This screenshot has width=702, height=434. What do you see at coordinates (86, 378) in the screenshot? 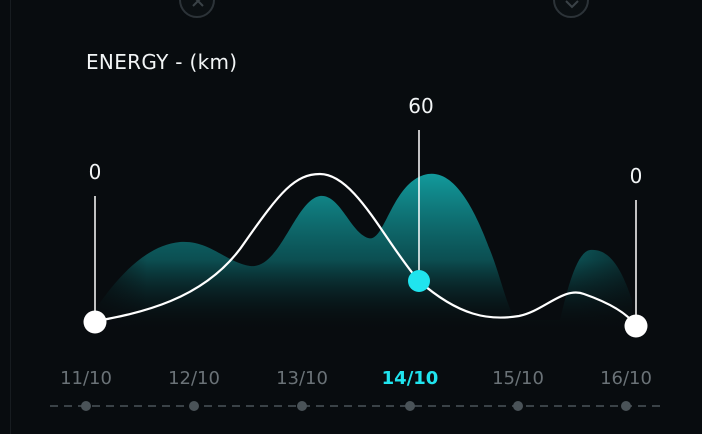
I see `date-label: 11/10` at bounding box center [86, 378].